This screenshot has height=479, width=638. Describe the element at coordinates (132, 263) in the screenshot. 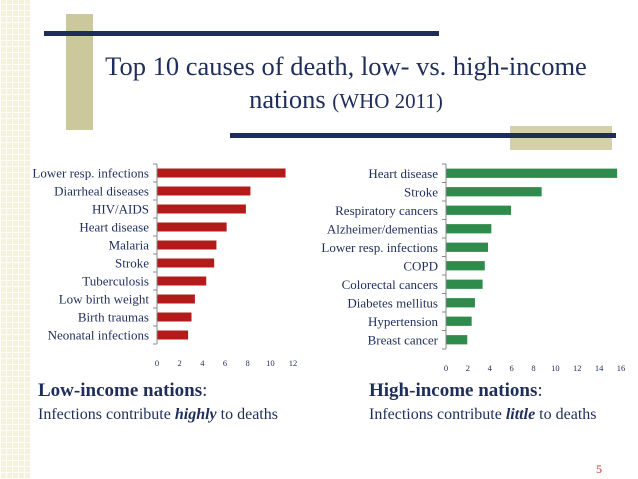

I see `low-category-label: Stroke` at that location.